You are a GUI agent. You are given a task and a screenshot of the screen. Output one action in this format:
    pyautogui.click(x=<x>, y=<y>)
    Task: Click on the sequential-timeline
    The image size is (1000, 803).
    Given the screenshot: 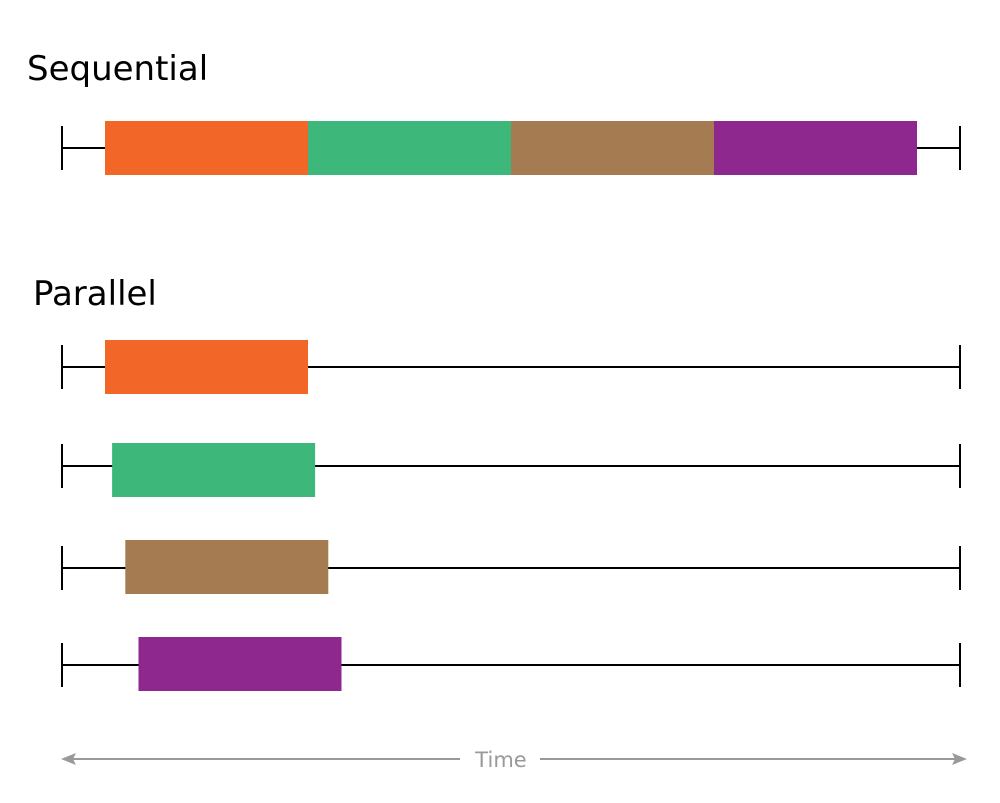 What is the action you would take?
    pyautogui.click(x=511, y=148)
    